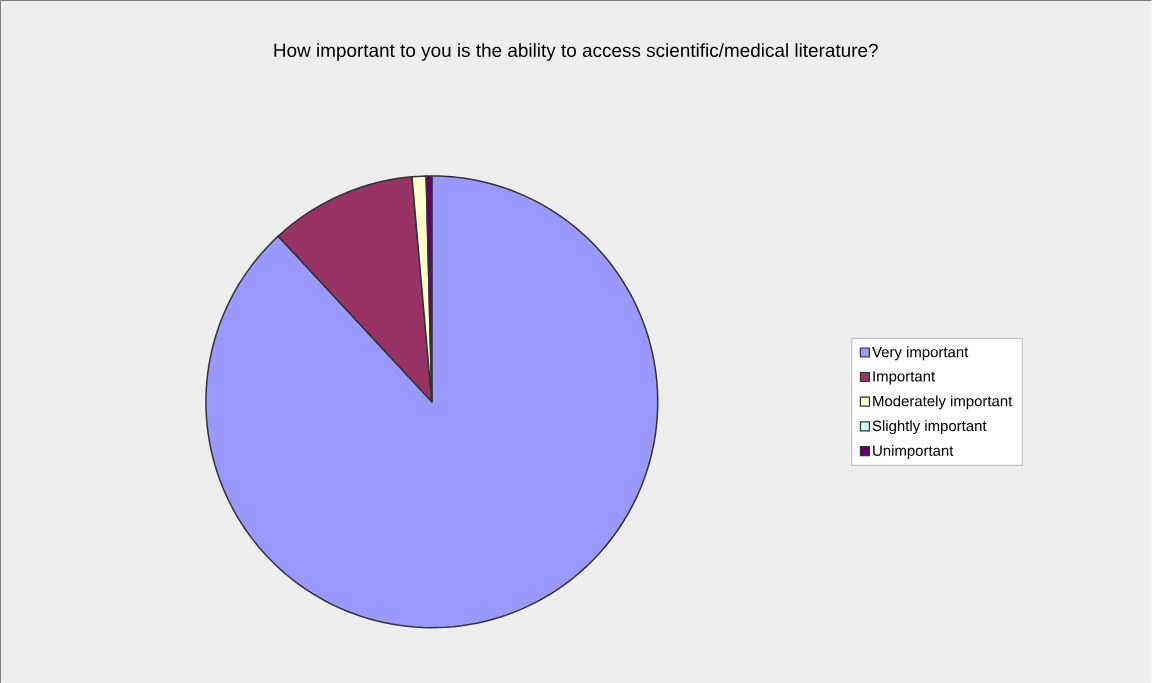 Image resolution: width=1152 pixels, height=683 pixels. Describe the element at coordinates (943, 402) in the screenshot. I see `legend-label: Moderately important` at that location.